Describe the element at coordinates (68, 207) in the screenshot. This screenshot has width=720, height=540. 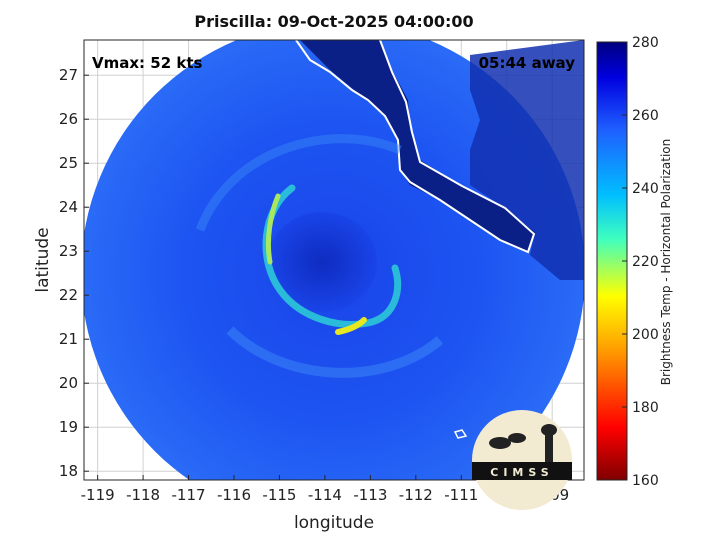
I see `y-tick-label: 24` at that location.